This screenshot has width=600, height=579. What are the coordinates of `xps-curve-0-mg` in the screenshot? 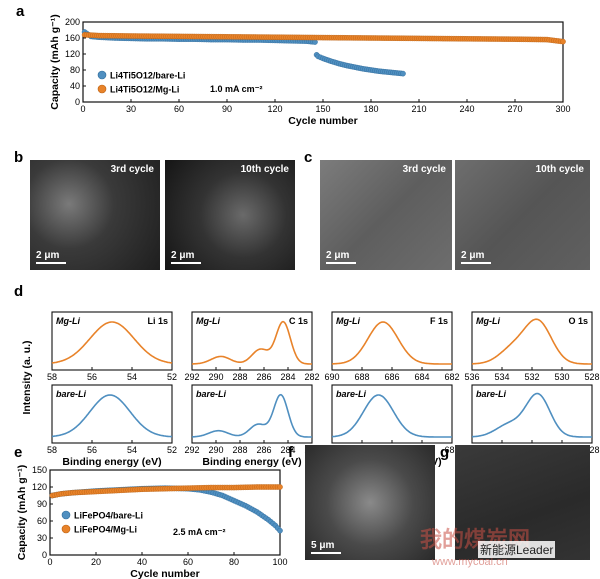 It's located at (112, 342).